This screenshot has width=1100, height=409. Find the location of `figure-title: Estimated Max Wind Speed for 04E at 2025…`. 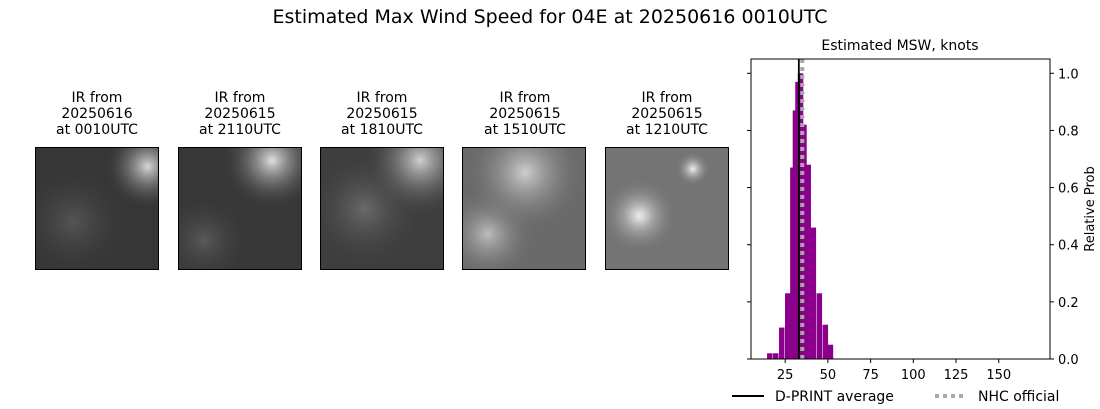

figure-title: Estimated Max Wind Speed for 04E at 2025… is located at coordinates (550, 17).